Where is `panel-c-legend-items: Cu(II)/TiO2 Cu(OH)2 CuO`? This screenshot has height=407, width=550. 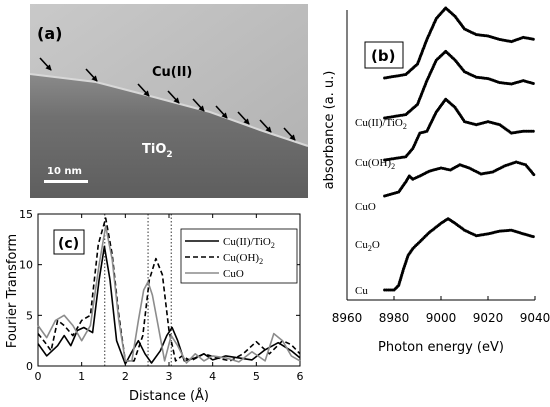 panel-c-legend-items: Cu(II)/TiO2 Cu(OH)2 CuO is located at coordinates (230, 258).